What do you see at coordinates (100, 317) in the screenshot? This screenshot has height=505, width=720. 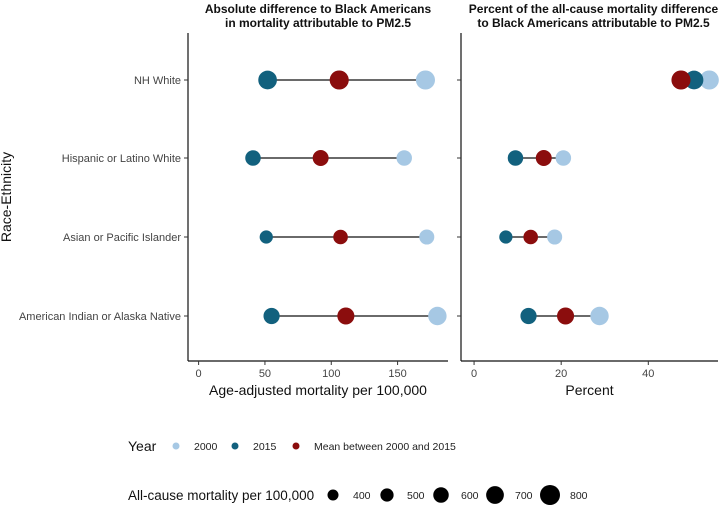 I see `category-label: American Indian or Alaska Native` at bounding box center [100, 317].